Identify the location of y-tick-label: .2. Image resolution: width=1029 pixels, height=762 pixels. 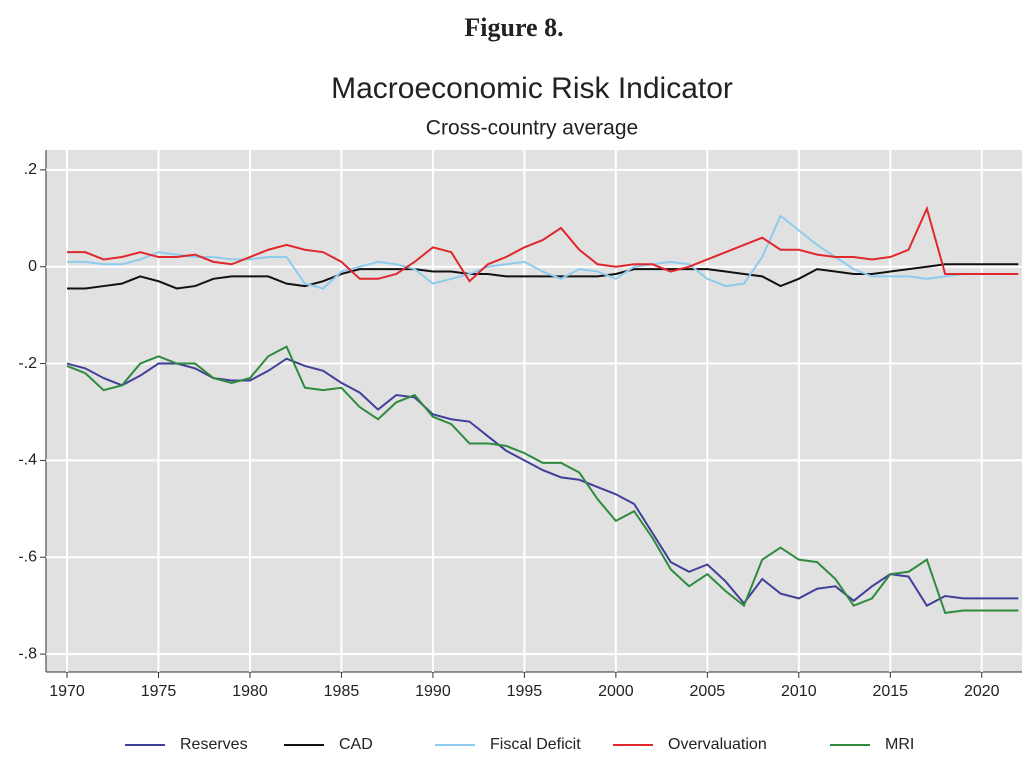
(30, 169).